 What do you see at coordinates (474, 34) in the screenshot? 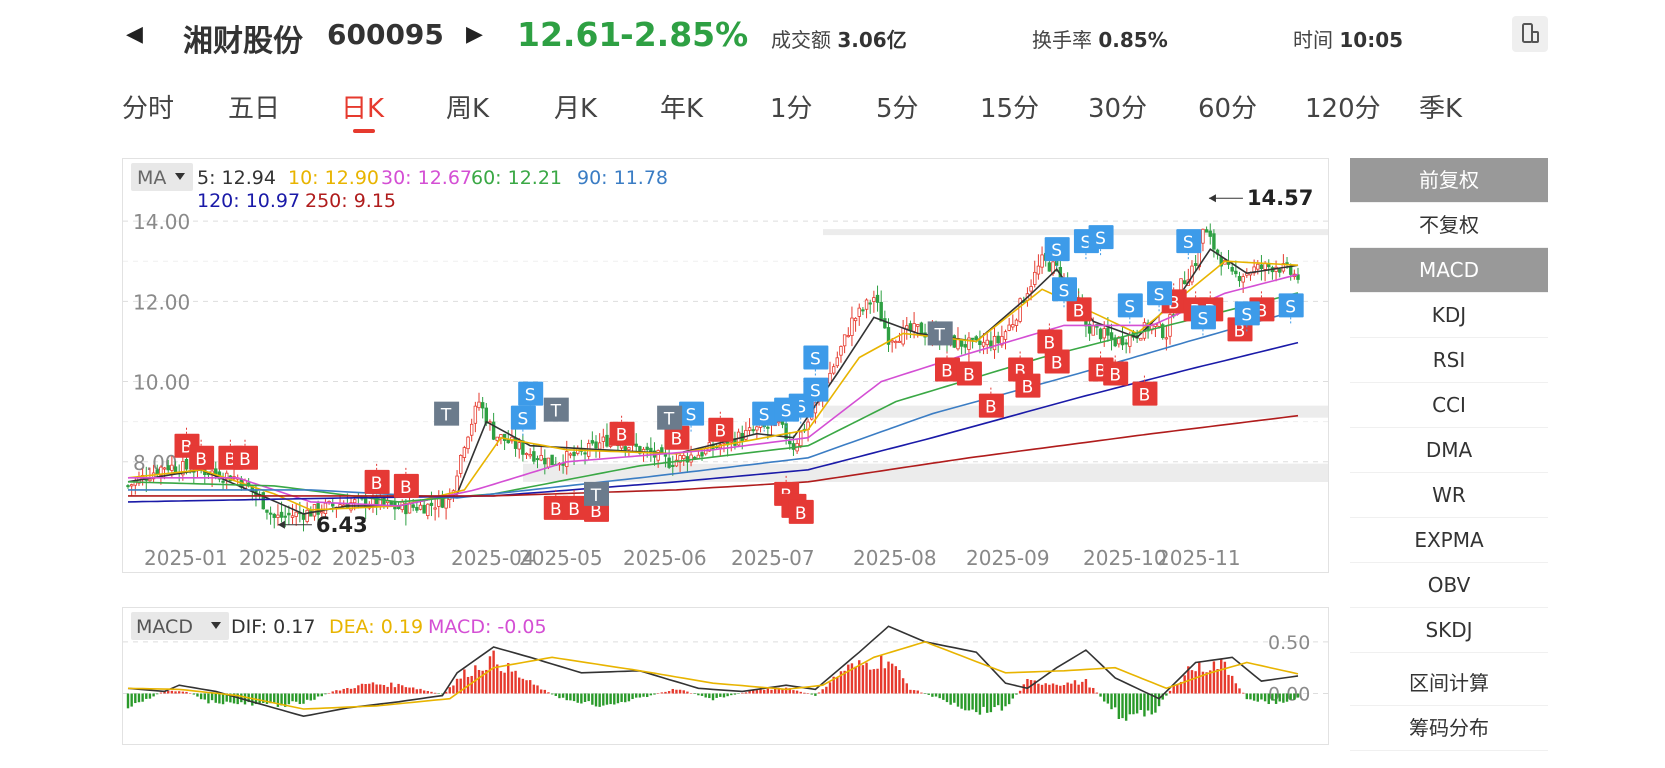
I see `next-stock-arrow-icon: ▶` at bounding box center [474, 34].